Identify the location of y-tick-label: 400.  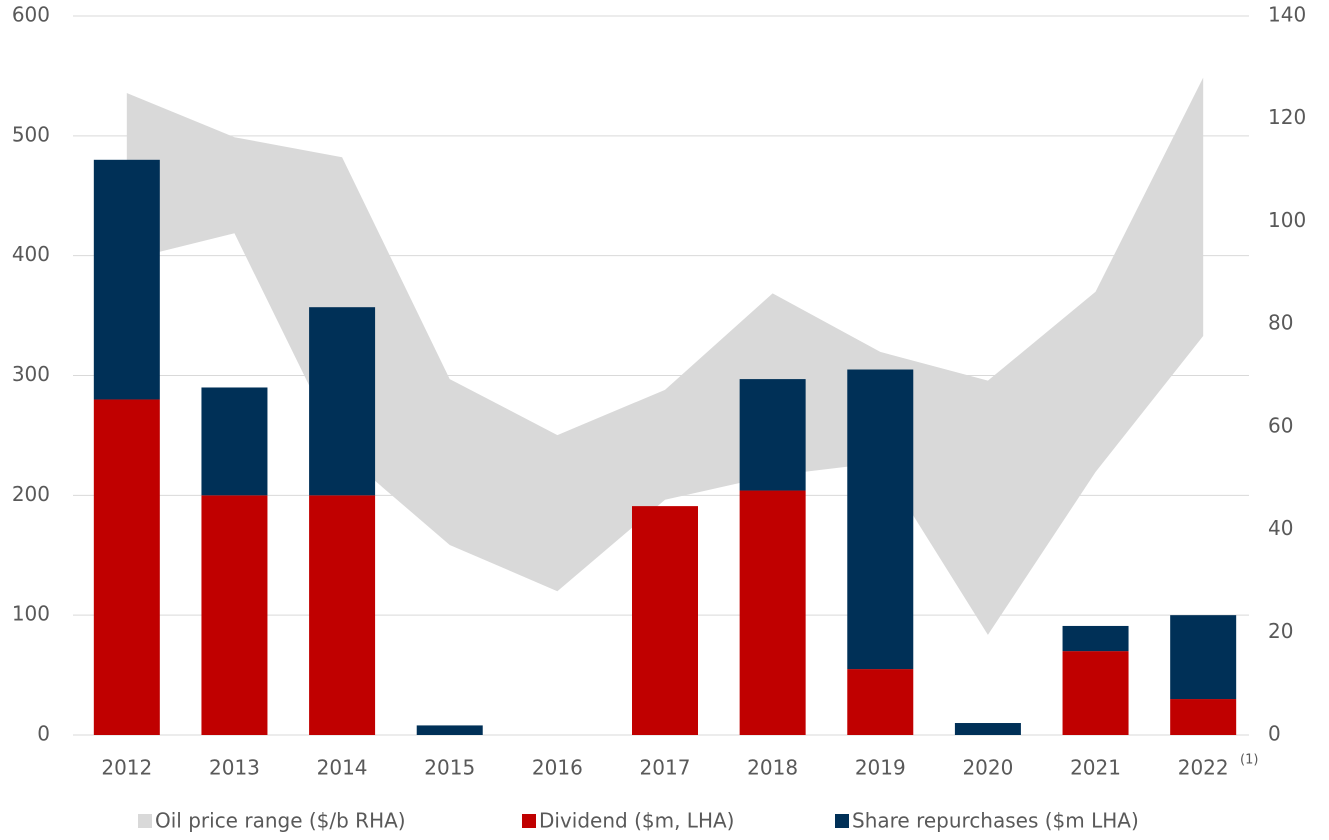
(31, 254).